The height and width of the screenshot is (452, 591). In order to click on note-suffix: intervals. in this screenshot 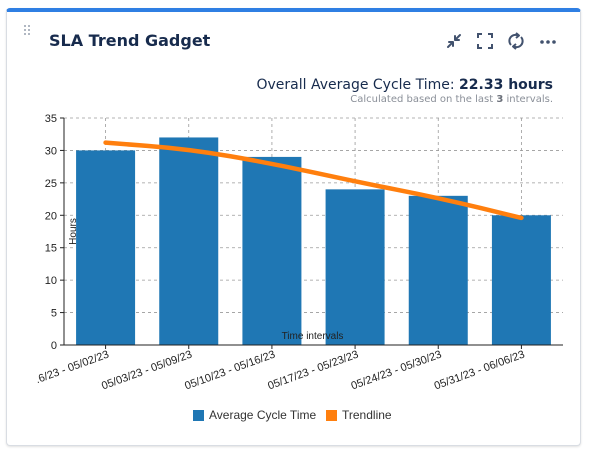, I will do `click(529, 99)`.